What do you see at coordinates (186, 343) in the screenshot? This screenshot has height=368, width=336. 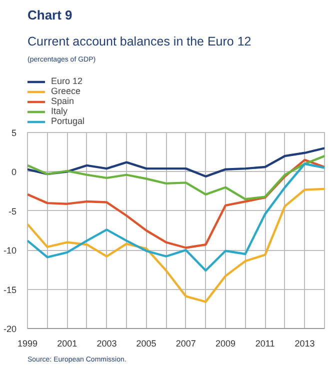 I see `x-tick-label: 2007` at bounding box center [186, 343].